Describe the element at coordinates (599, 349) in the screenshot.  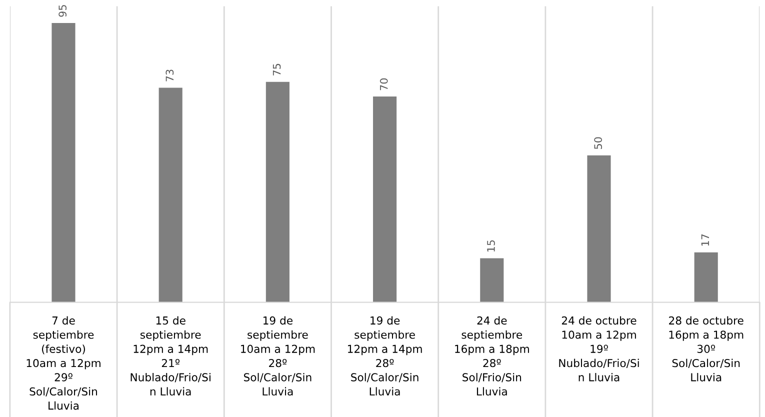
I see `x-tick-label: 24 de octubre 10am a 12pm 19º Nublado/Frio/Si n Lluvia` at that location.